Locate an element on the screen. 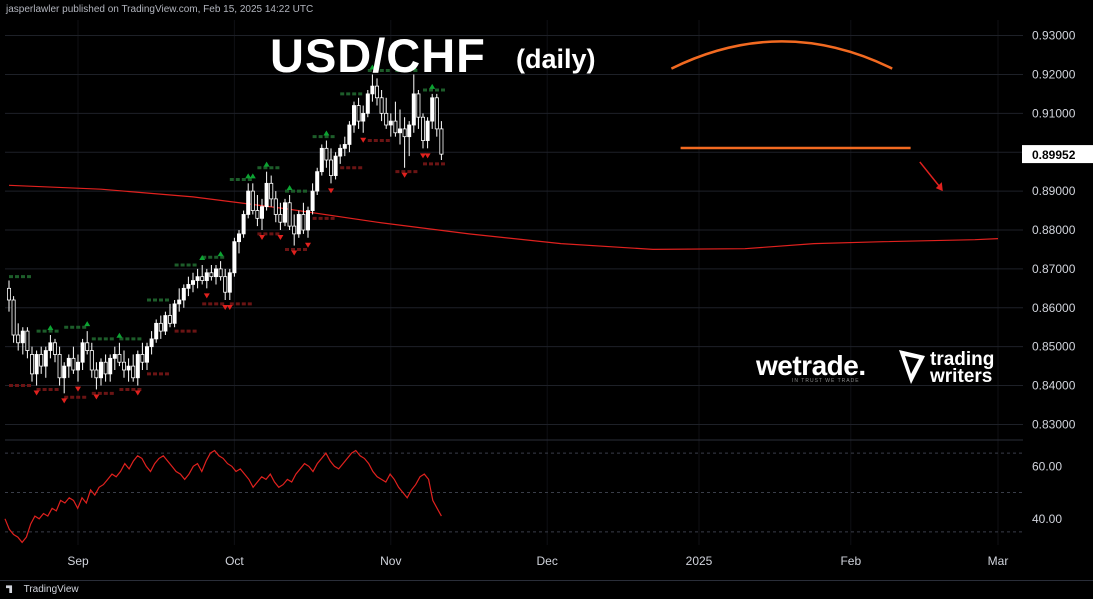 This screenshot has height=599, width=1093. tradingview-logo: TradingView is located at coordinates (42, 590).